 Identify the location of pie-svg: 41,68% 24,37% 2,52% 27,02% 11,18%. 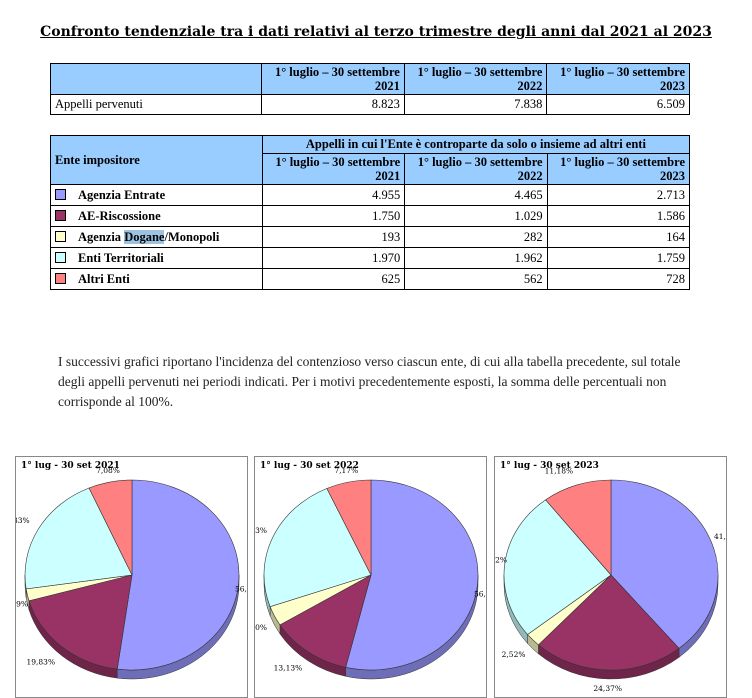
(610, 580).